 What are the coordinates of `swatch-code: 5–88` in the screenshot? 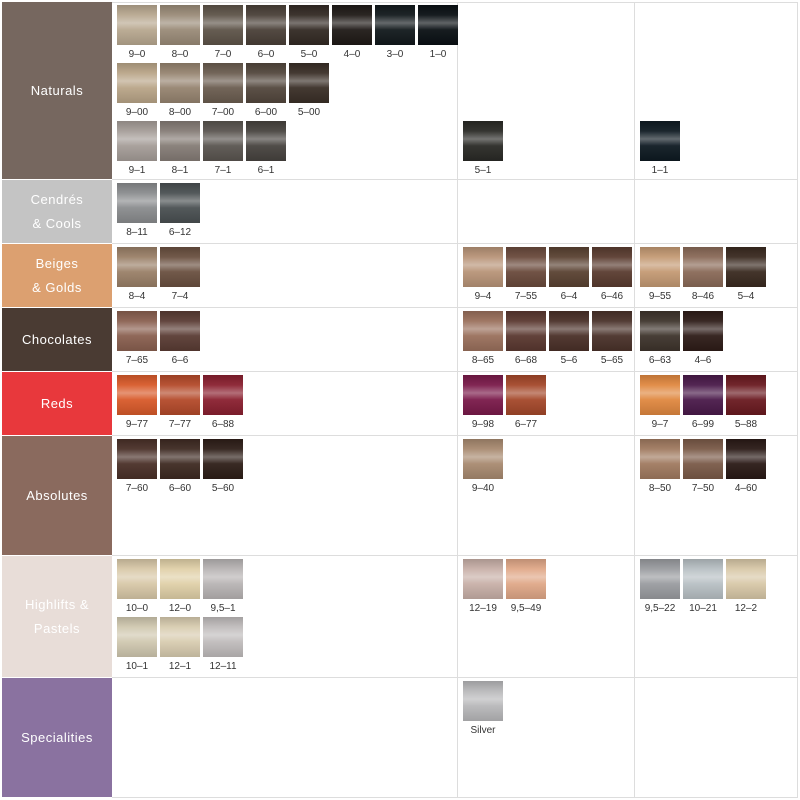 It's located at (746, 424).